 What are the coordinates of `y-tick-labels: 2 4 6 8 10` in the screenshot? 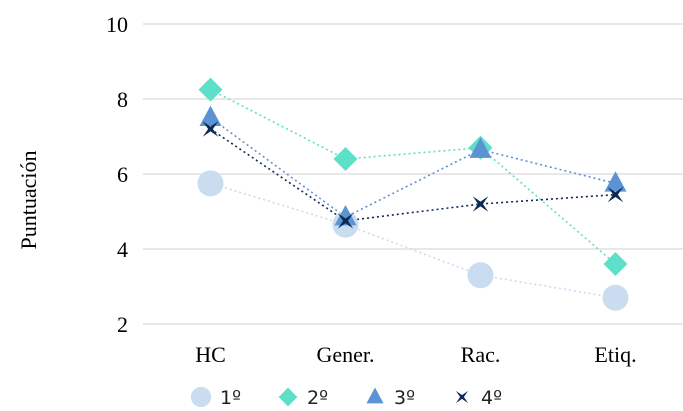 It's located at (117, 174).